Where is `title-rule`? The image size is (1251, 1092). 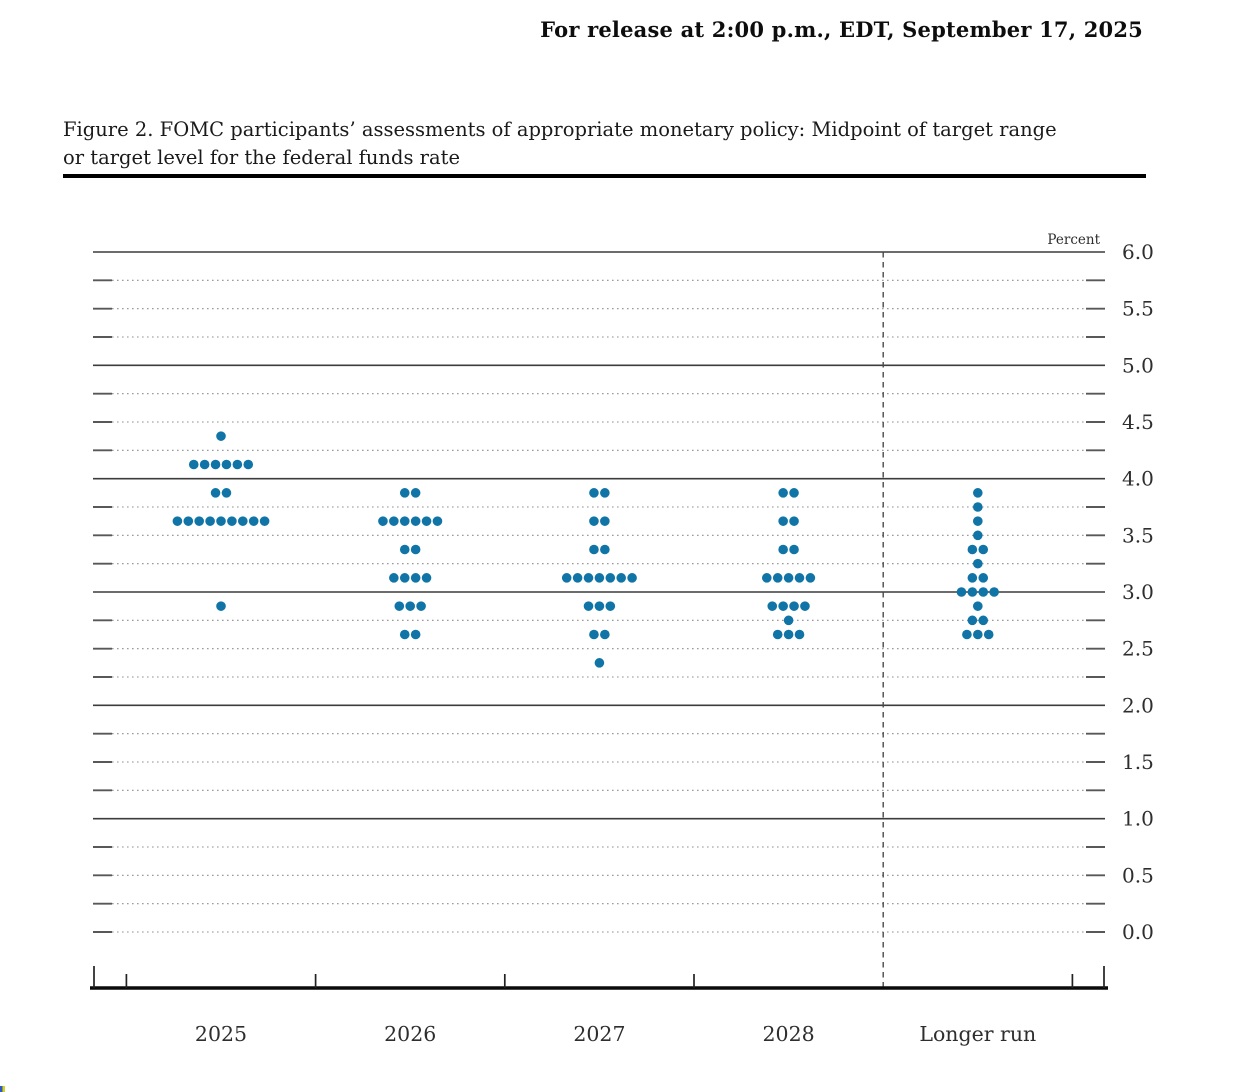 title-rule is located at coordinates (604, 176).